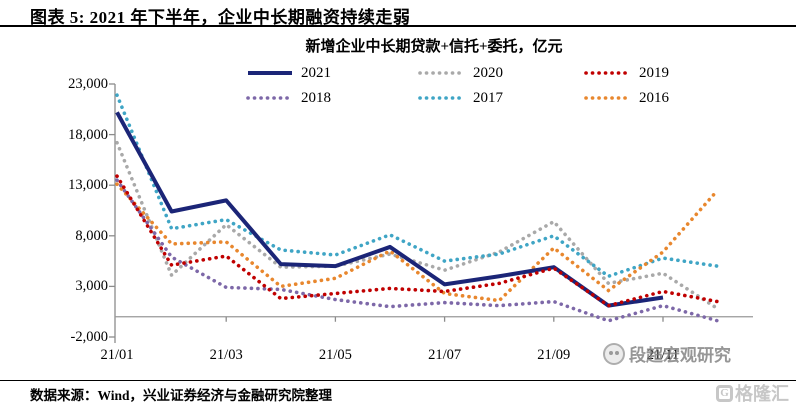  What do you see at coordinates (88, 134) in the screenshot?
I see `y-tick-label: 18,000` at bounding box center [88, 134].